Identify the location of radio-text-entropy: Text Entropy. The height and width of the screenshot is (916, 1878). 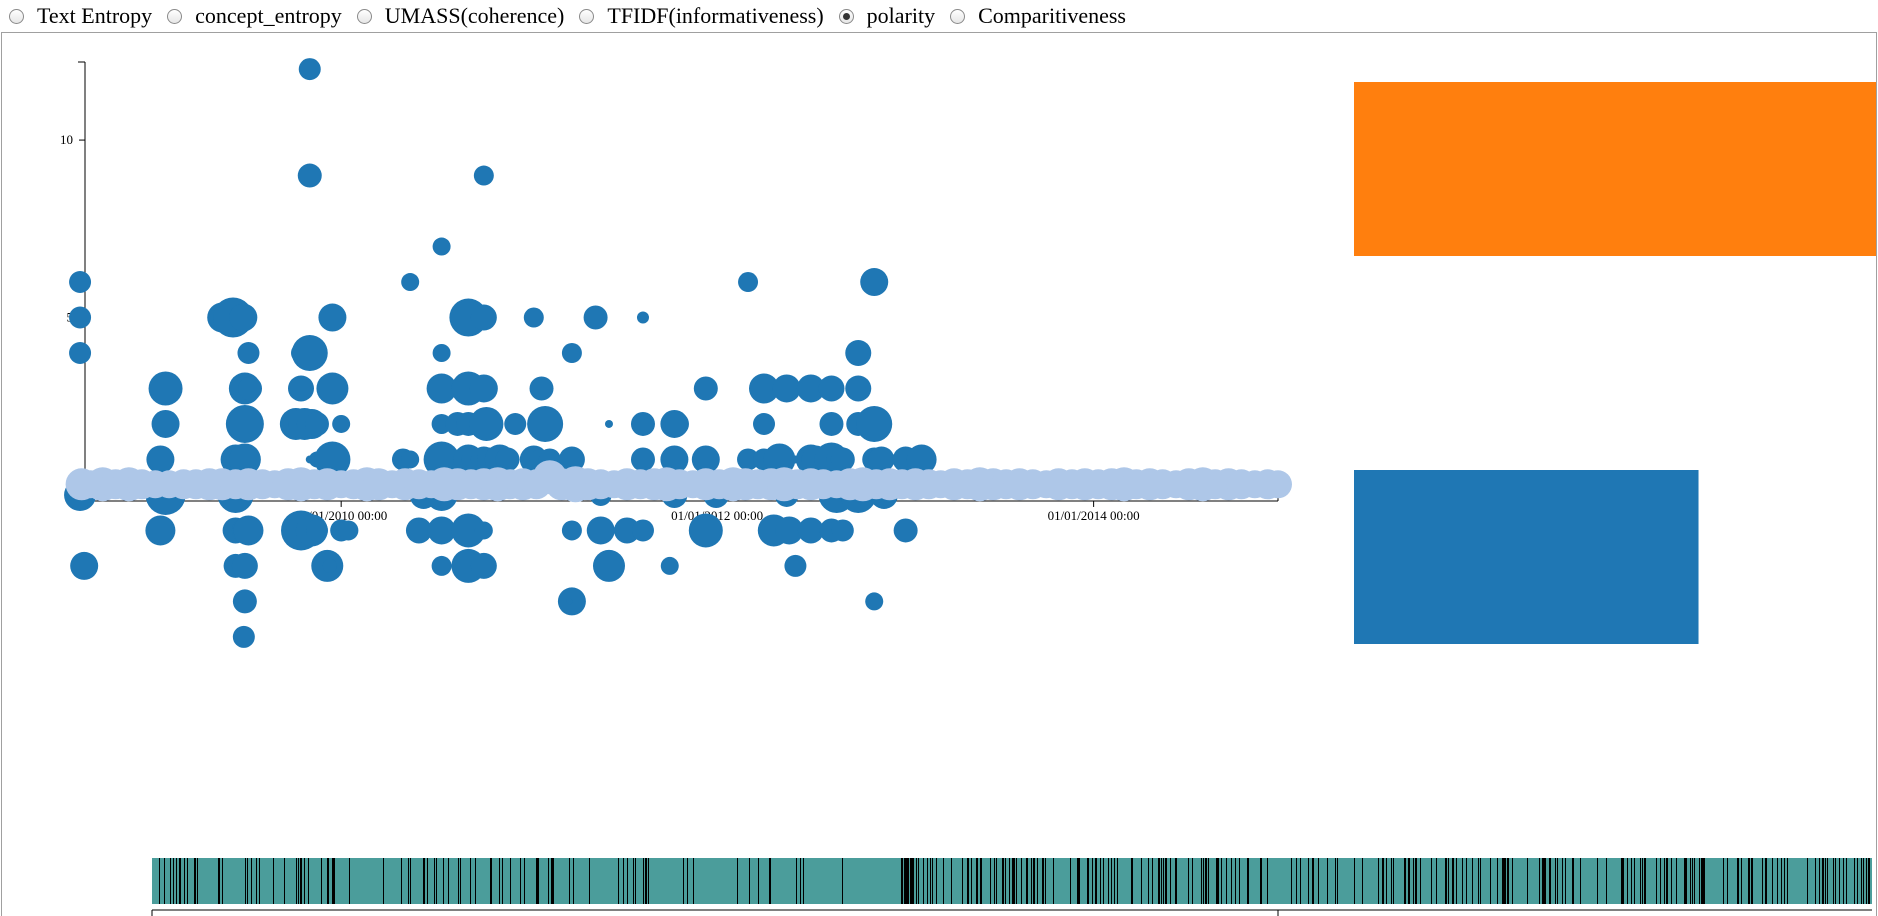
(80, 16).